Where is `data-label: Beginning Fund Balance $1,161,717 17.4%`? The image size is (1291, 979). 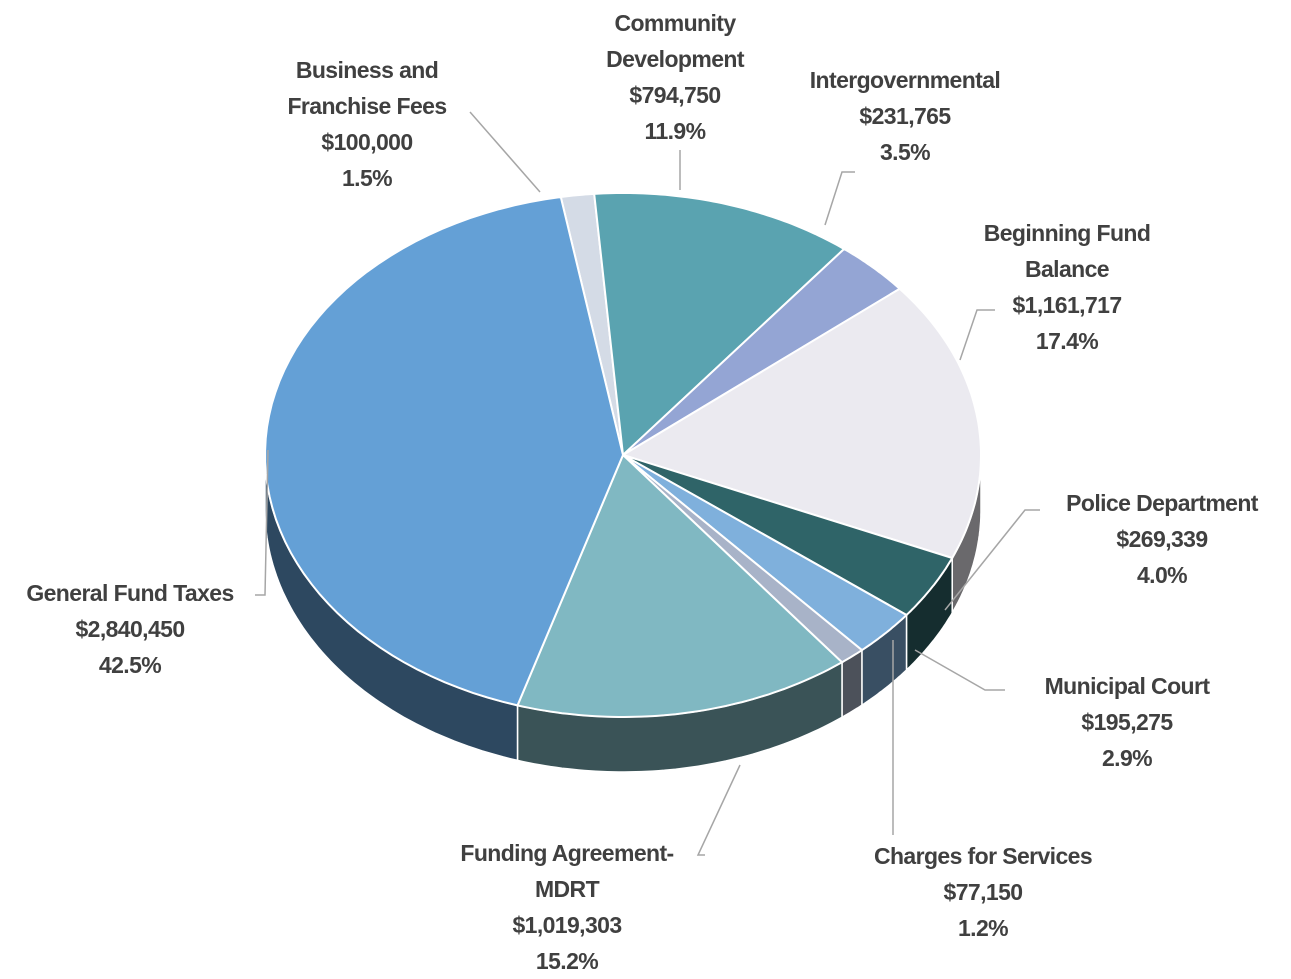 data-label: Beginning Fund Balance $1,161,717 17.4% is located at coordinates (1067, 287).